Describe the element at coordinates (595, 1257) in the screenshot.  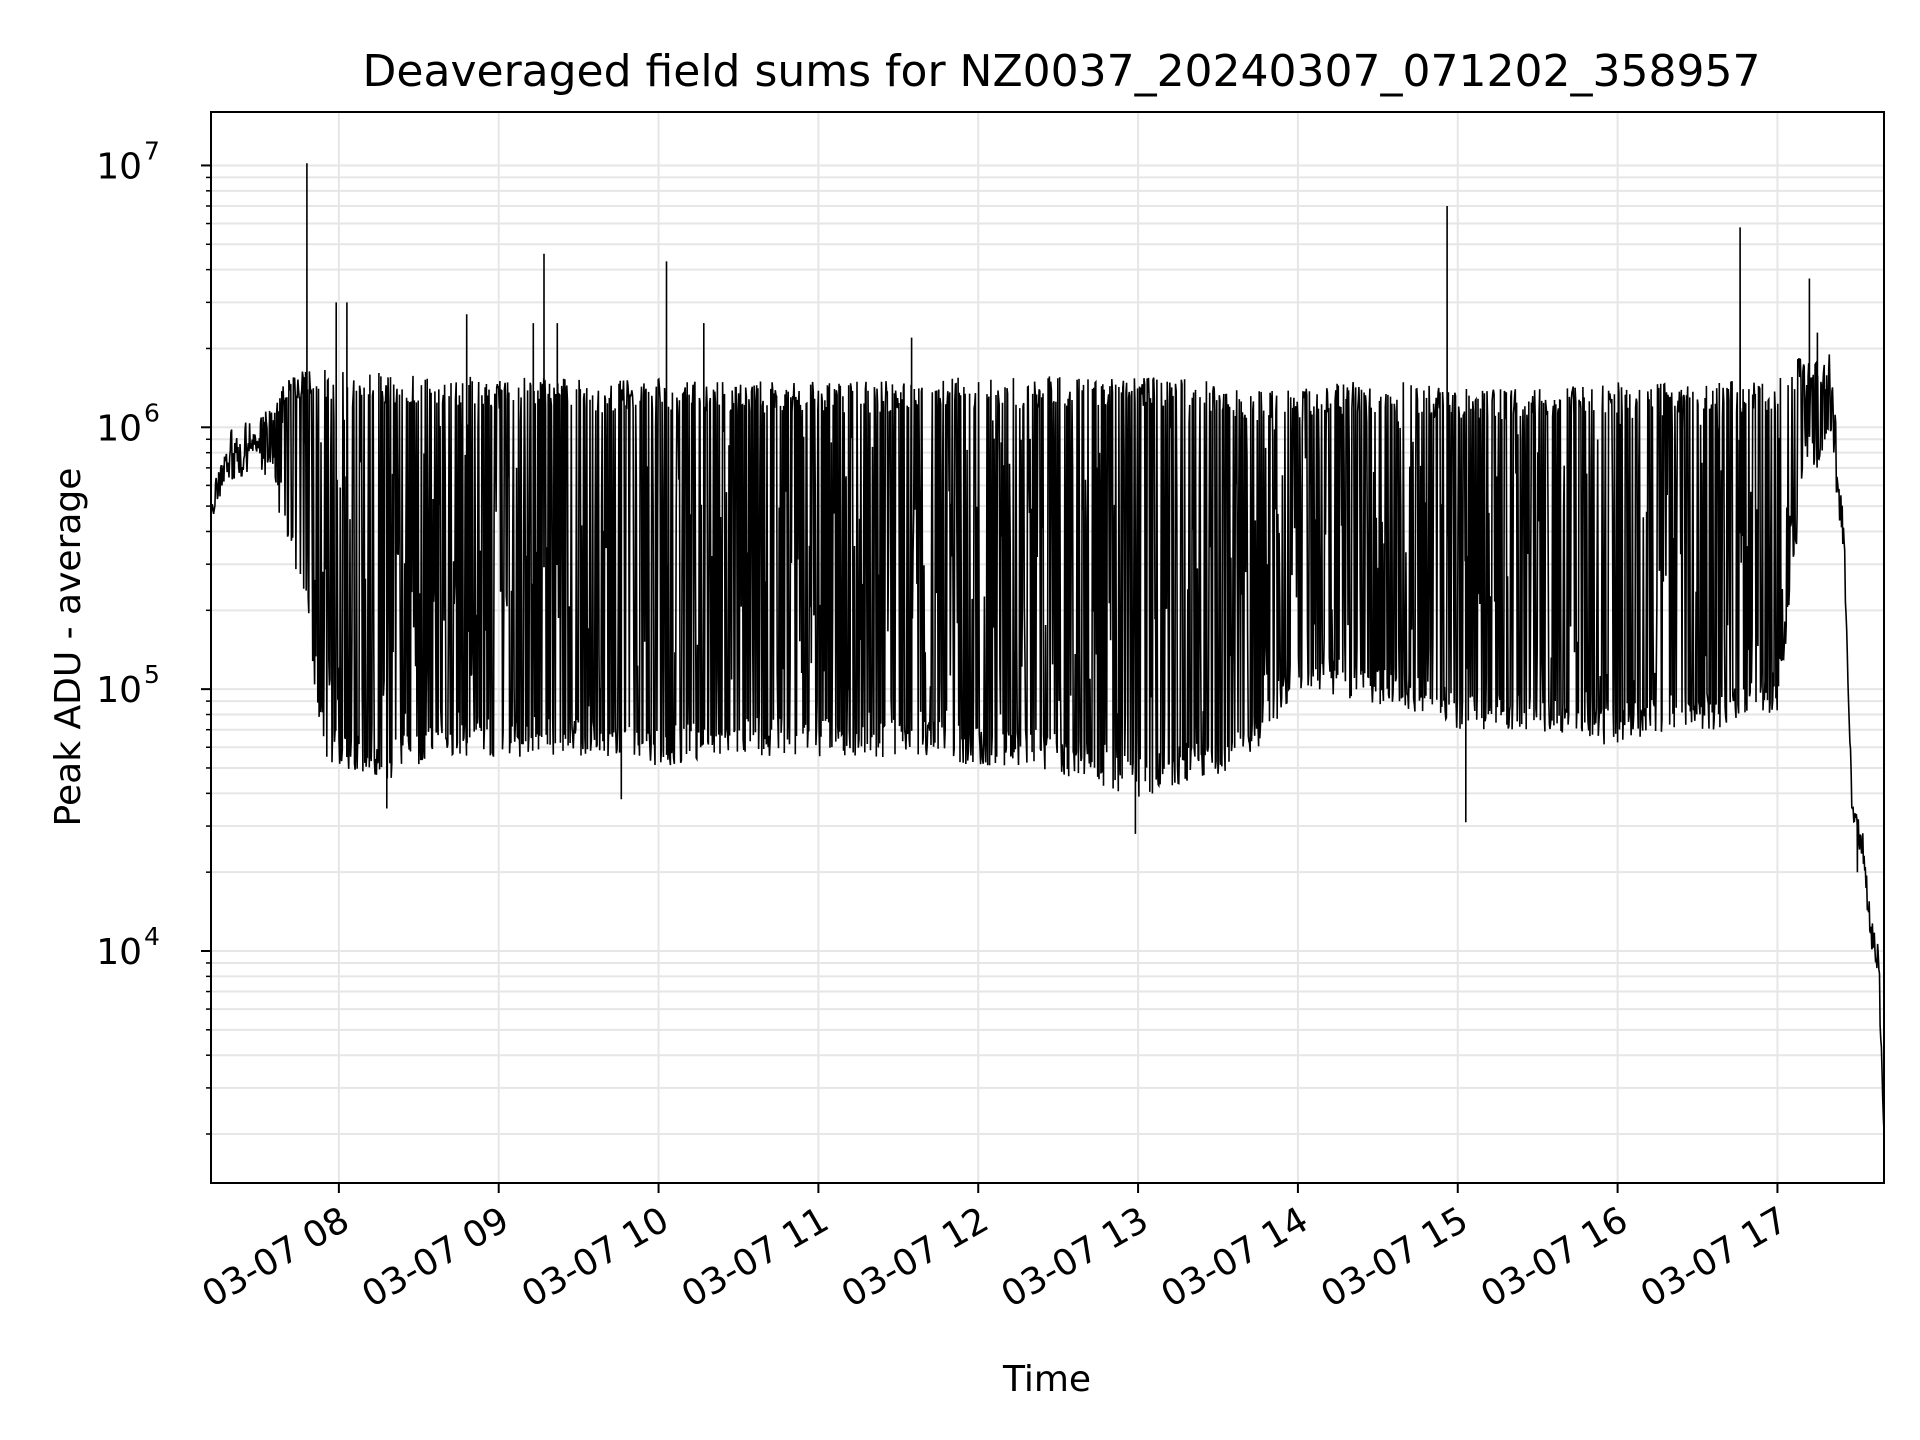
I see `x-tick-label: 03-07 10` at that location.